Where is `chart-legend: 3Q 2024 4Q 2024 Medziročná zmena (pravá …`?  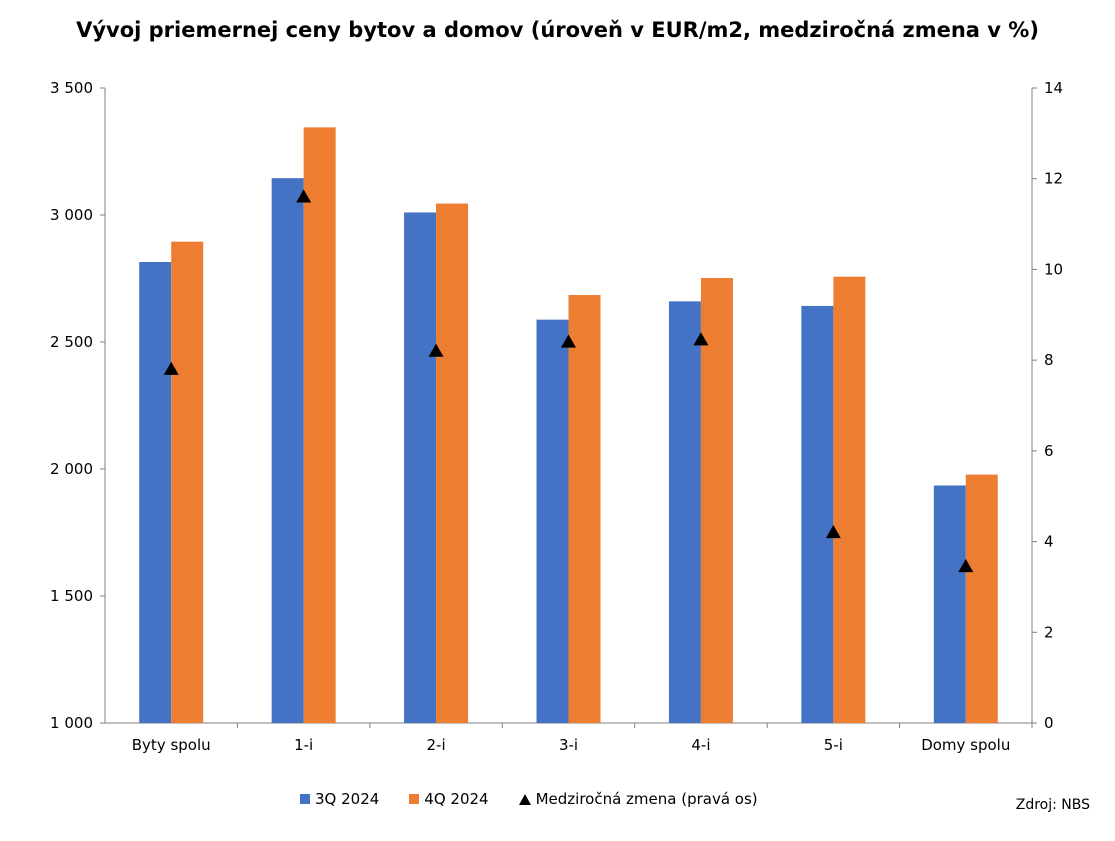
chart-legend: 3Q 2024 4Q 2024 Medziročná zmena (pravá … is located at coordinates (544, 799).